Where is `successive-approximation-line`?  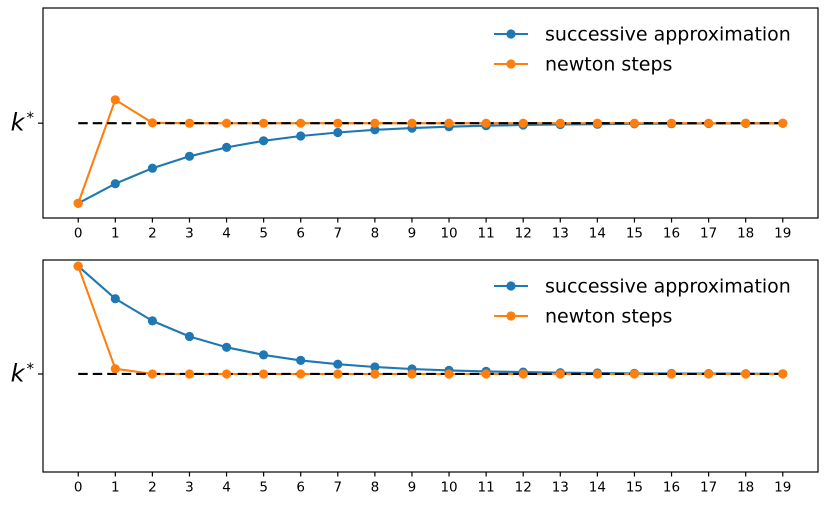
successive-approximation-line is located at coordinates (430, 163).